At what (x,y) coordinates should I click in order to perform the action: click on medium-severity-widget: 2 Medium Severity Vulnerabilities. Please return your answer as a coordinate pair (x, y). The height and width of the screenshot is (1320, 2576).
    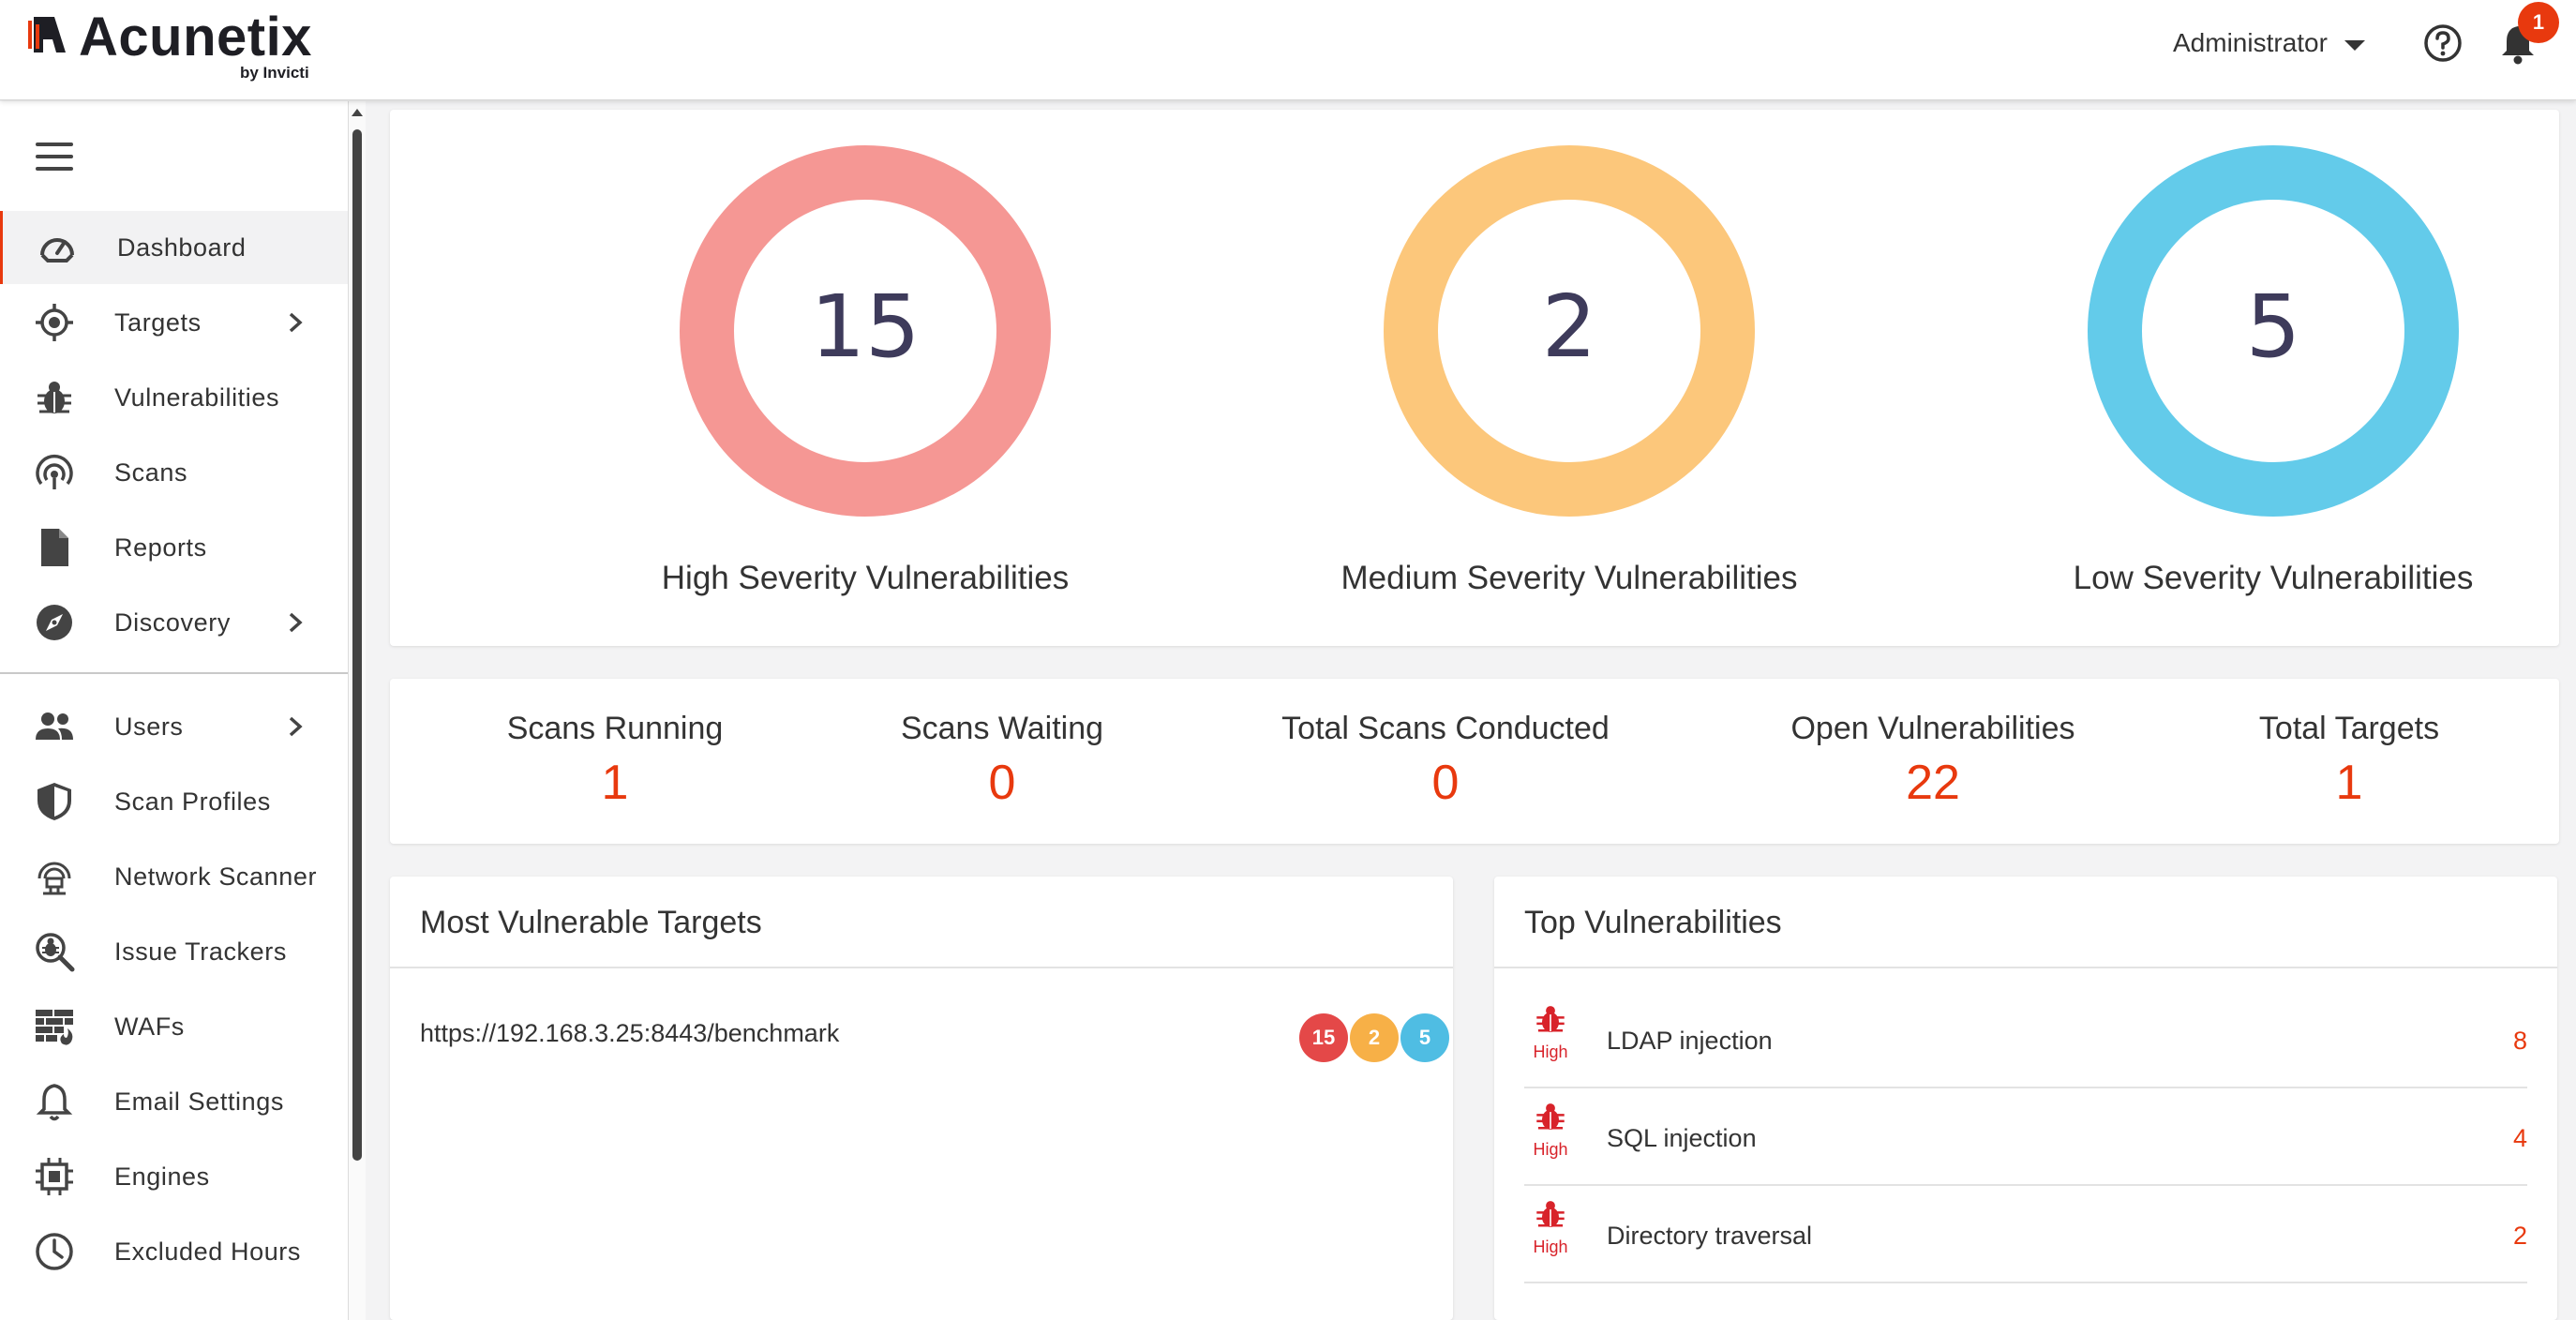
    Looking at the image, I should click on (1569, 379).